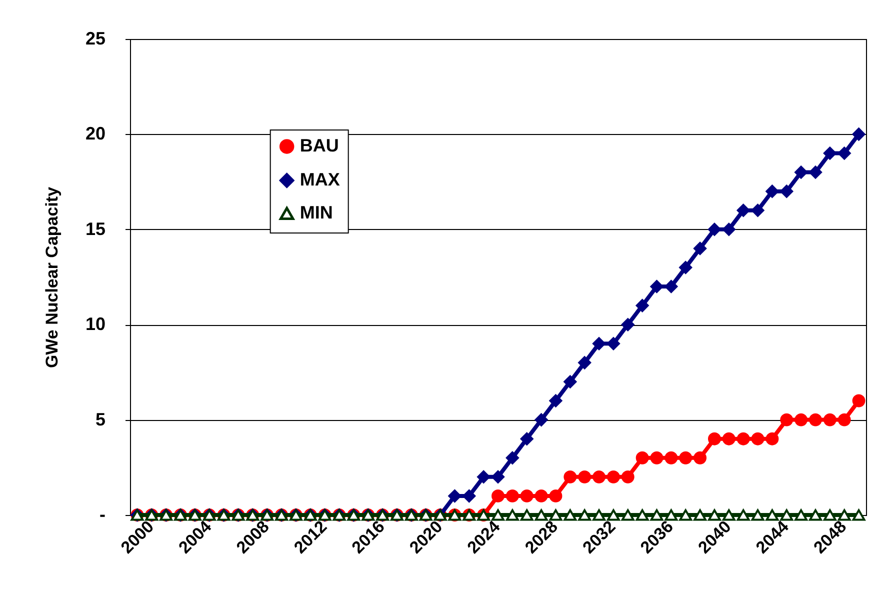 The image size is (873, 616). What do you see at coordinates (95, 134) in the screenshot?
I see `y-tick-label: 20` at bounding box center [95, 134].